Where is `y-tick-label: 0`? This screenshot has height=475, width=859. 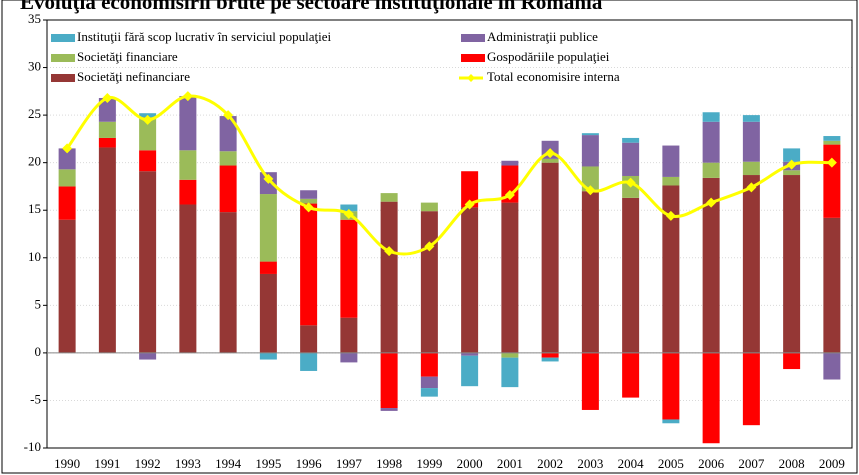
y-tick-label: 0 is located at coordinates (38, 351).